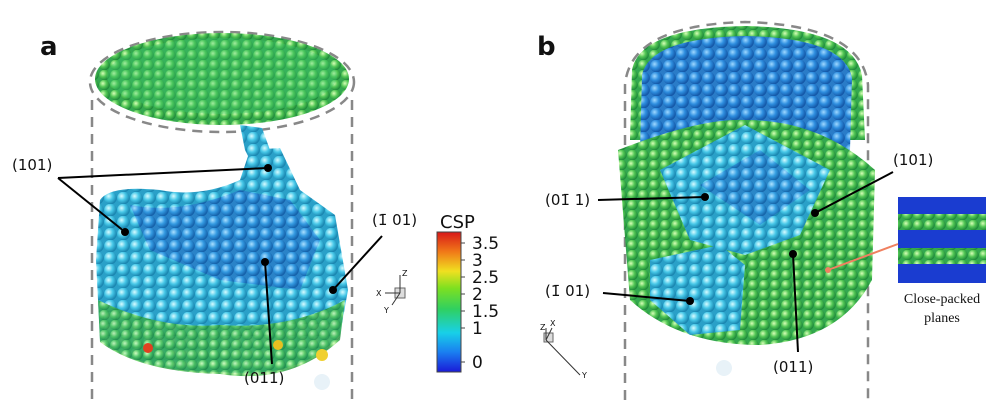  I want to click on colorbar-tick-label: 3, so click(477, 261).